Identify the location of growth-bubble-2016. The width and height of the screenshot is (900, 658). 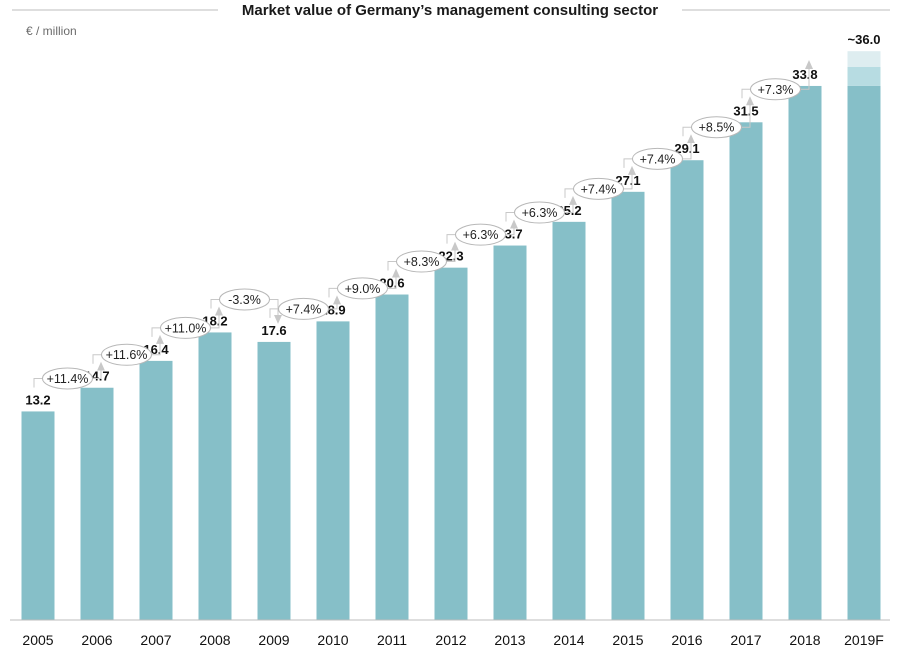
(657, 158).